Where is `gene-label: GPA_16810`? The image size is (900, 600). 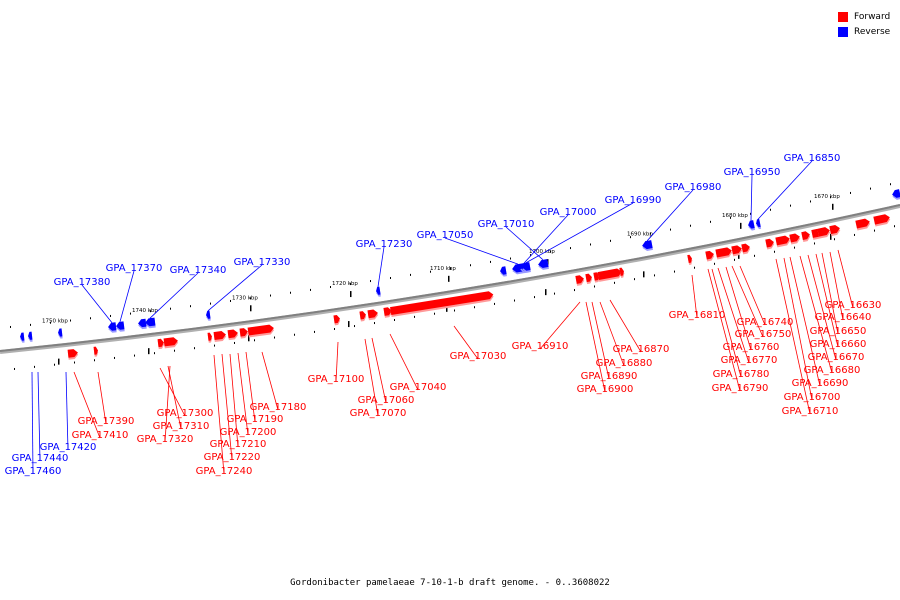
gene-label: GPA_16810 is located at coordinates (697, 315).